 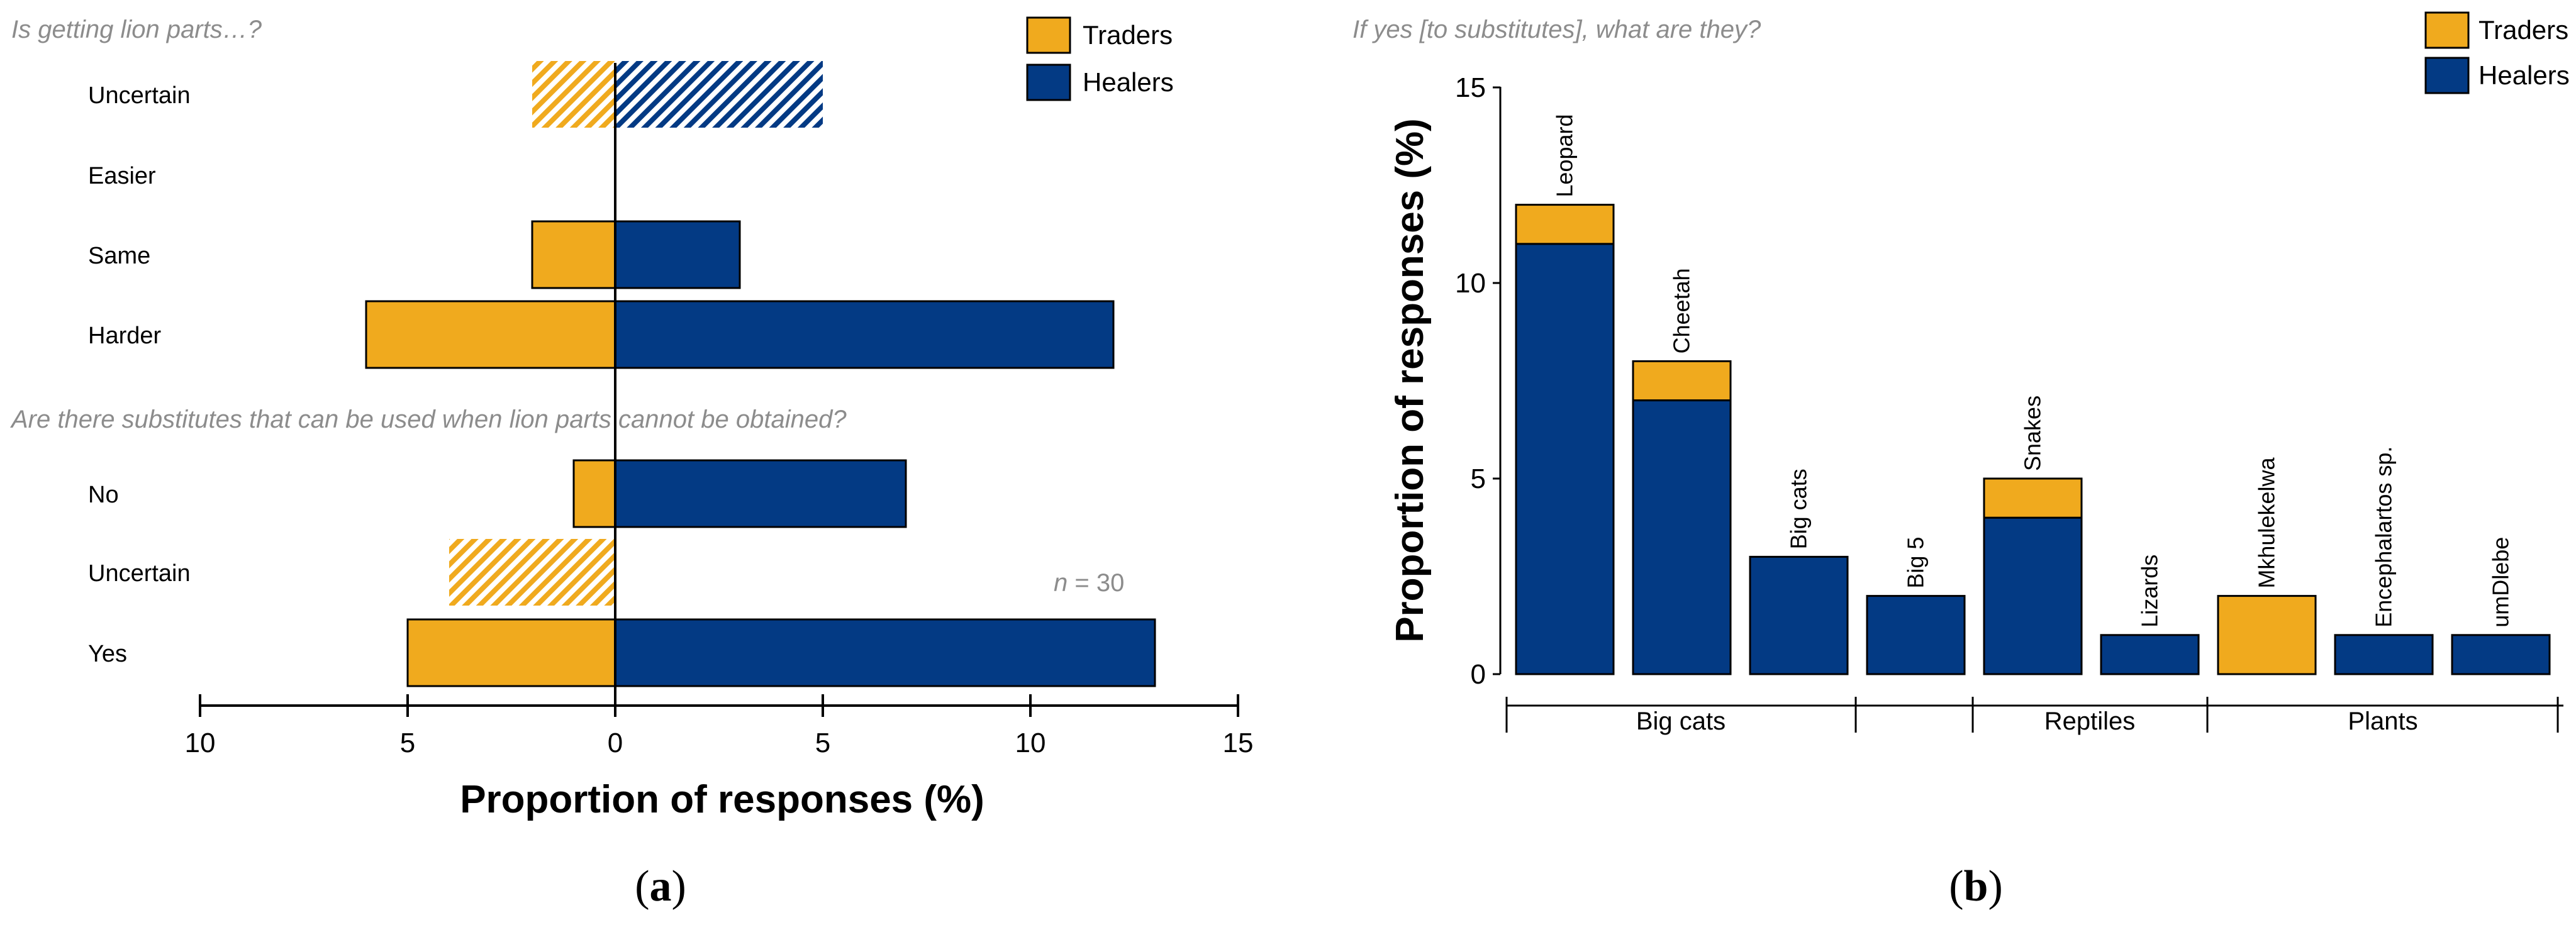 What do you see at coordinates (1128, 35) in the screenshot?
I see `legend-a-traders-label: Traders` at bounding box center [1128, 35].